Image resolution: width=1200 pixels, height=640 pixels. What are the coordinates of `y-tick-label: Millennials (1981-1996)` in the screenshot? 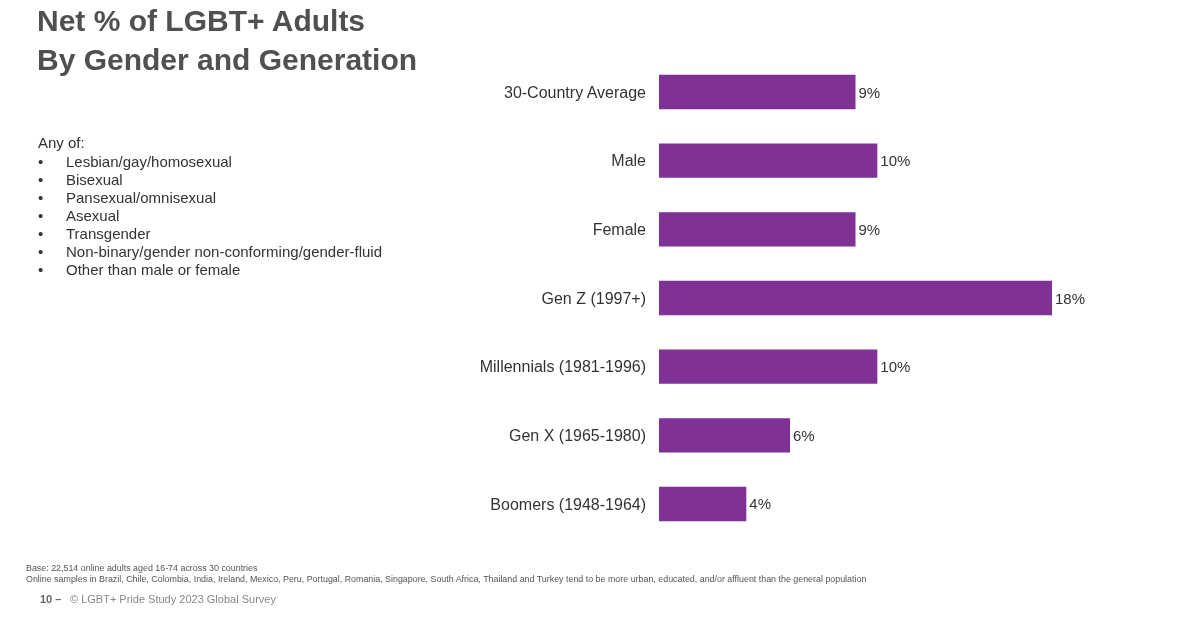 It's located at (562, 367).